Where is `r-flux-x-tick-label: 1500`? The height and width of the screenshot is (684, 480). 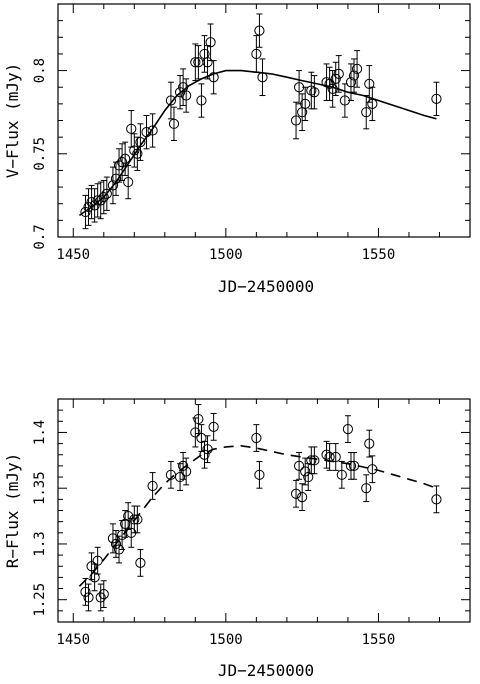
r-flux-x-tick-label: 1500 is located at coordinates (226, 640).